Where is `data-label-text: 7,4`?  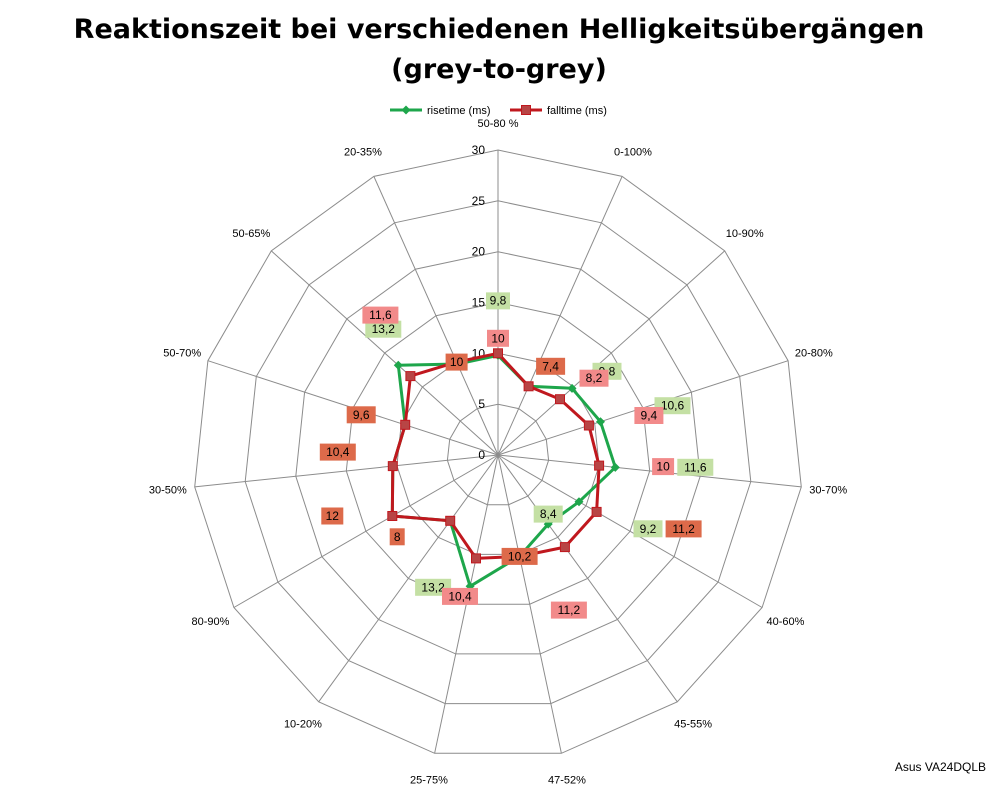 data-label-text: 7,4 is located at coordinates (550, 366).